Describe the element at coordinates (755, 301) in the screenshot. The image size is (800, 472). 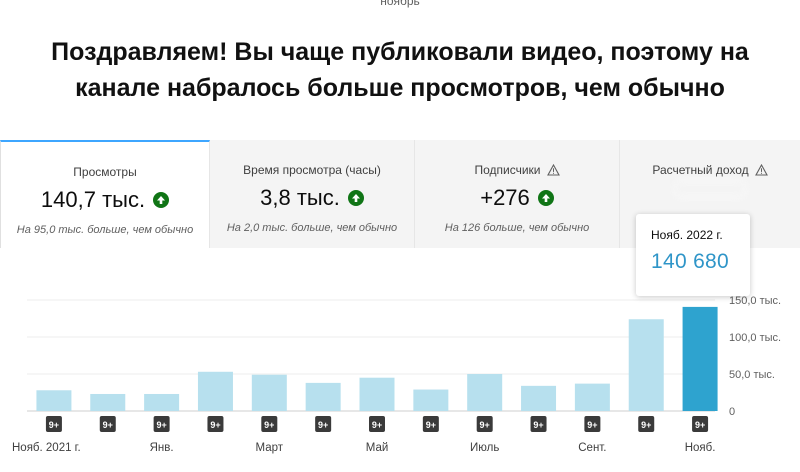
I see `y-tick-label: 150,0 тыс.` at that location.